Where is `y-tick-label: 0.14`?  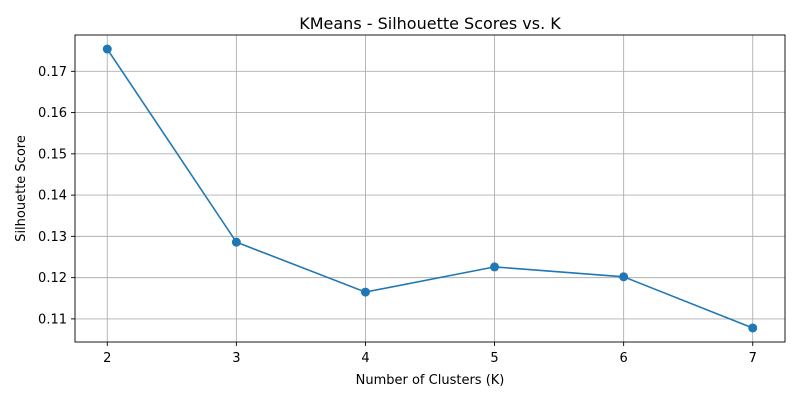
y-tick-label: 0.14 is located at coordinates (52, 196).